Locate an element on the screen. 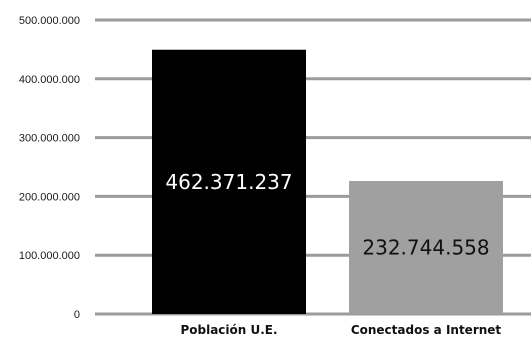 The height and width of the screenshot is (340, 531). data-label: 232.744.558 is located at coordinates (425, 247).